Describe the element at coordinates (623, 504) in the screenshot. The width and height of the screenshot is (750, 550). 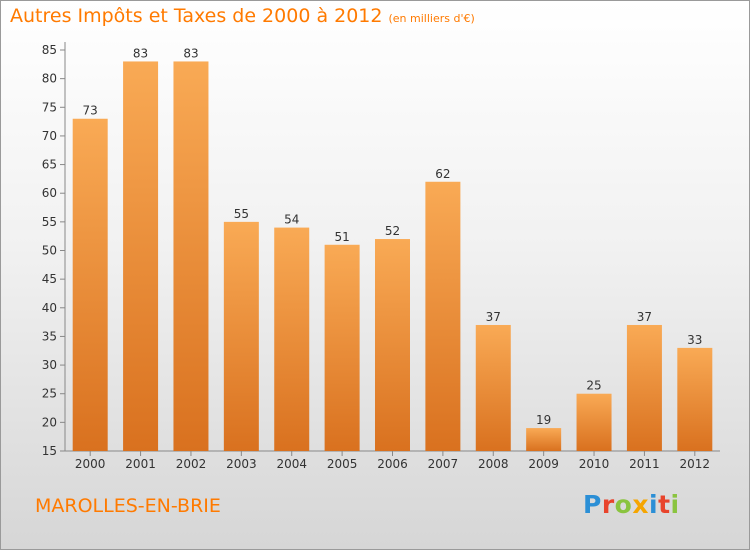
I see `logo-letter: o` at that location.